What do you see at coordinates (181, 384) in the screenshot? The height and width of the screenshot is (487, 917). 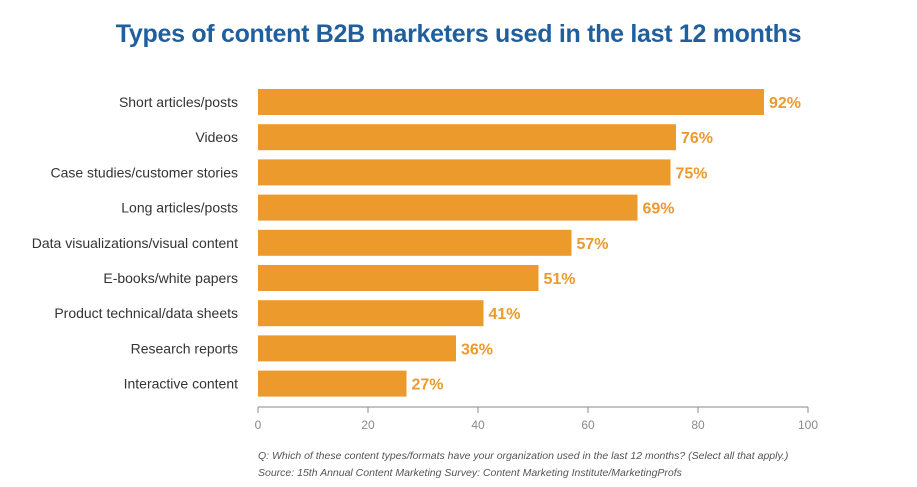 I see `category-label-interactive-content: Interactive content` at bounding box center [181, 384].